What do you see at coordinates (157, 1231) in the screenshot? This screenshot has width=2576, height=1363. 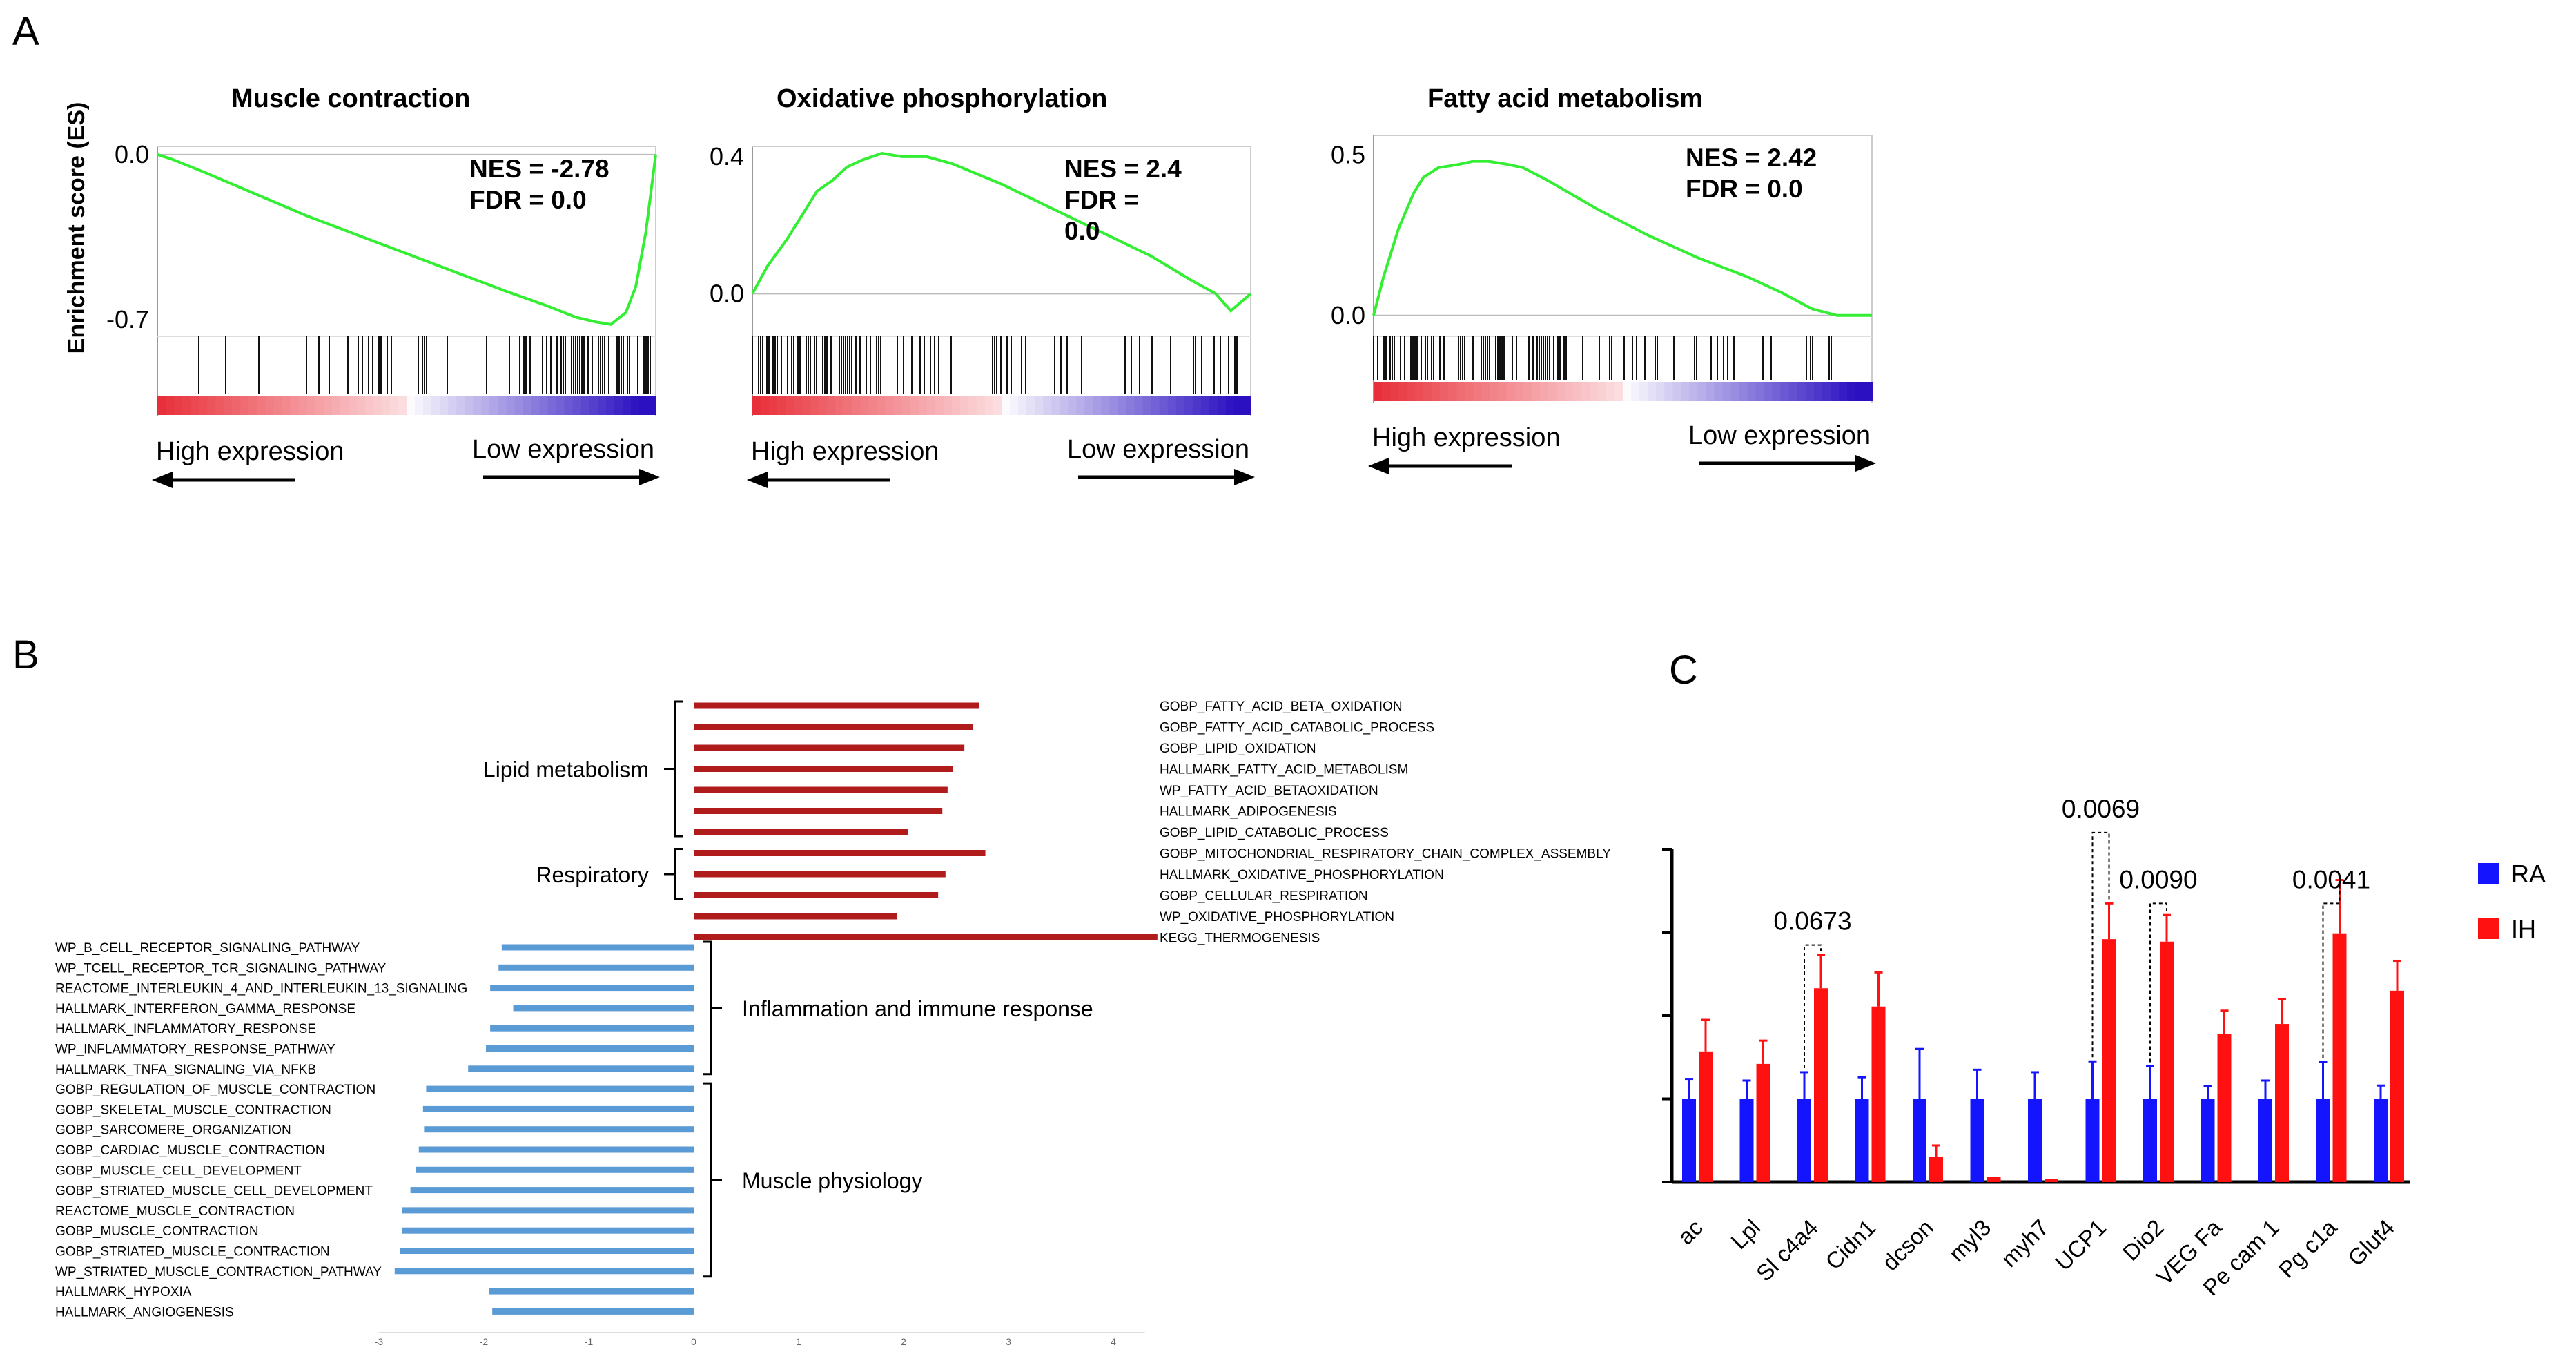 I see `down-pathway-label: GOBP_MUSCLE_CONTRACTION` at bounding box center [157, 1231].